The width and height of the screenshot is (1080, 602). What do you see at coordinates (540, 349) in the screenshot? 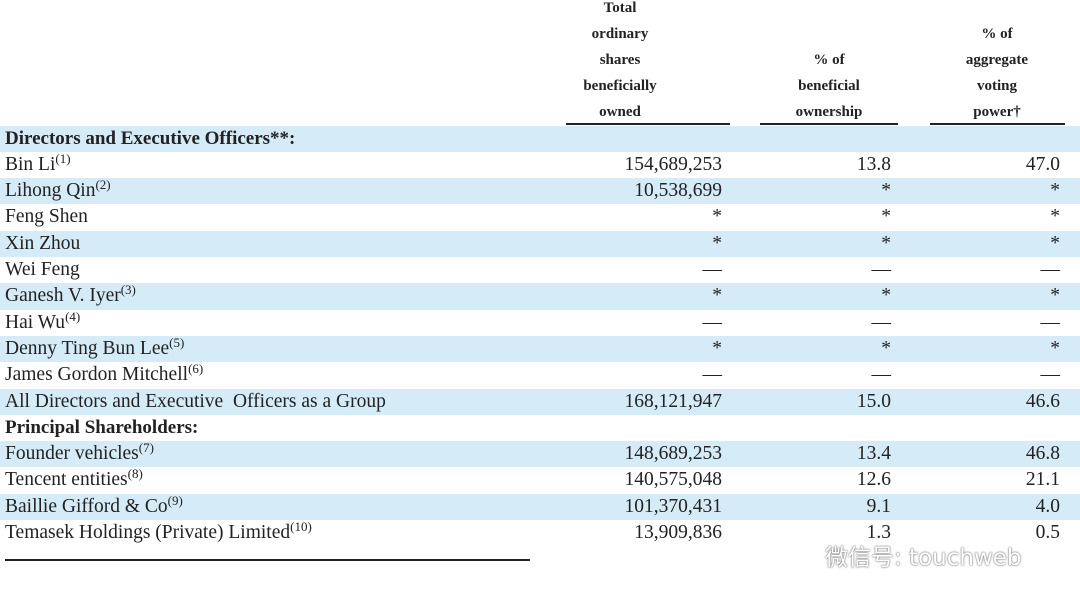
I see `table-row: Denny Ting Bun Lee(5) * * *` at bounding box center [540, 349].